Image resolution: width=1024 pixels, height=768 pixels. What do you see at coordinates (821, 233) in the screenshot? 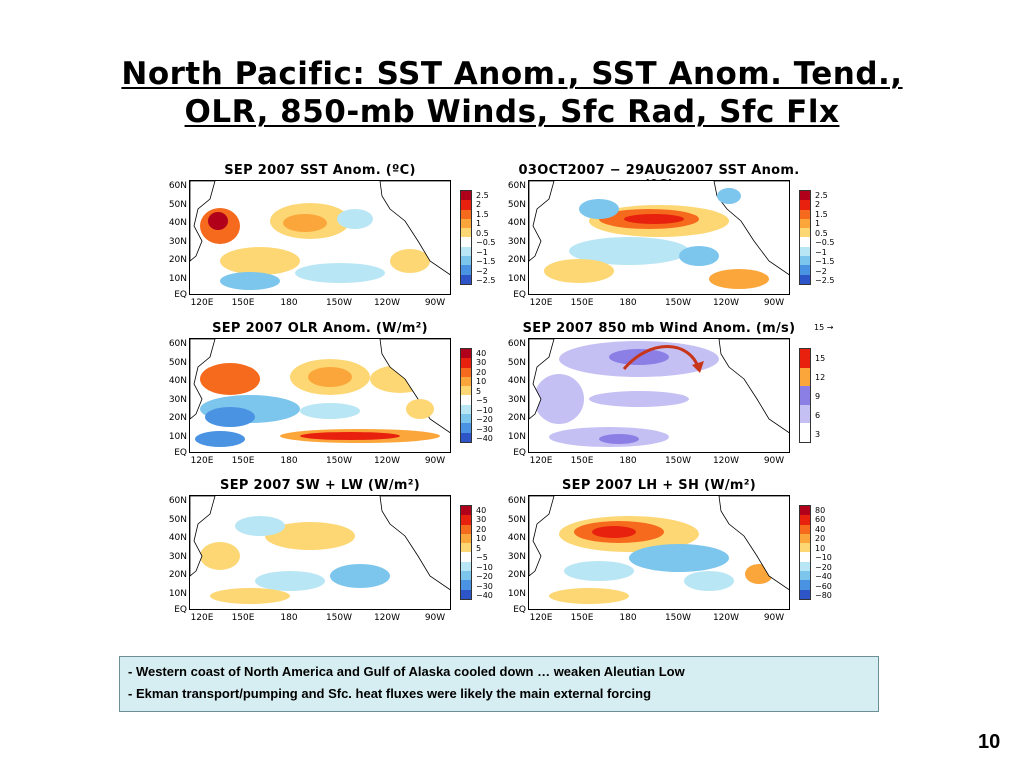
I see `colorbar-label: 0.5` at bounding box center [821, 233].